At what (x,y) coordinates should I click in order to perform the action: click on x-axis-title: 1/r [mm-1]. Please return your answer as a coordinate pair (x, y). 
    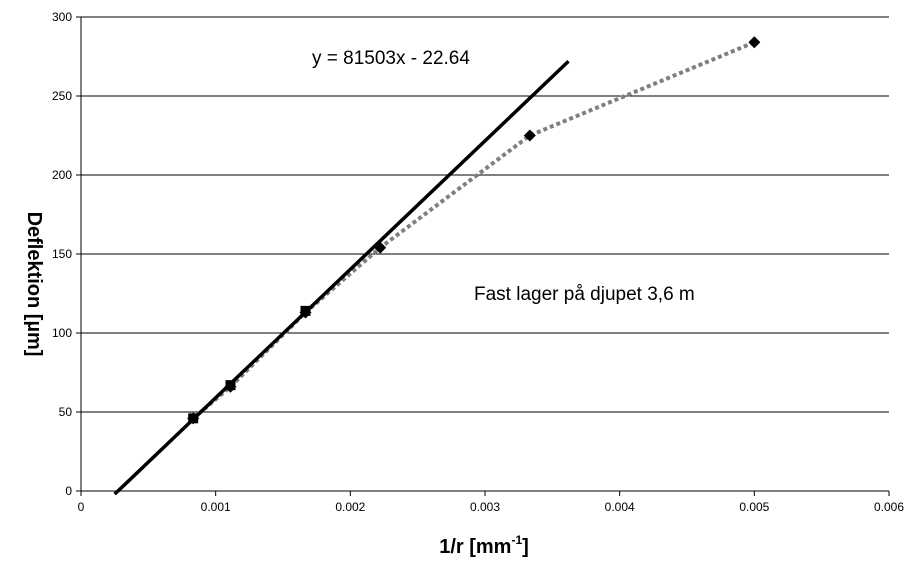
    Looking at the image, I should click on (484, 545).